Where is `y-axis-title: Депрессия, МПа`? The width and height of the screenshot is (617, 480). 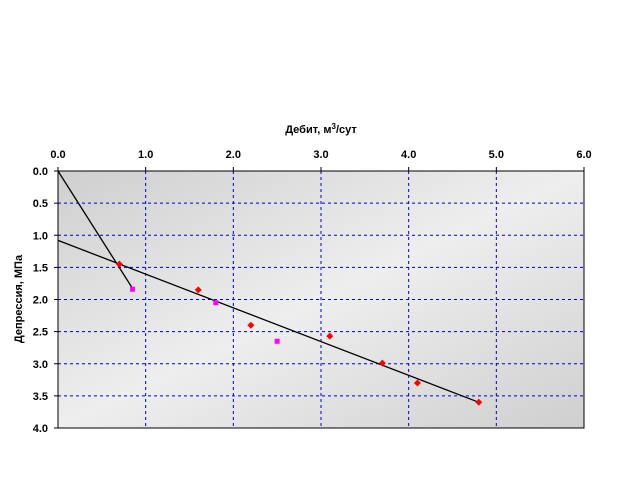 y-axis-title: Депрессия, МПа is located at coordinates (19, 298).